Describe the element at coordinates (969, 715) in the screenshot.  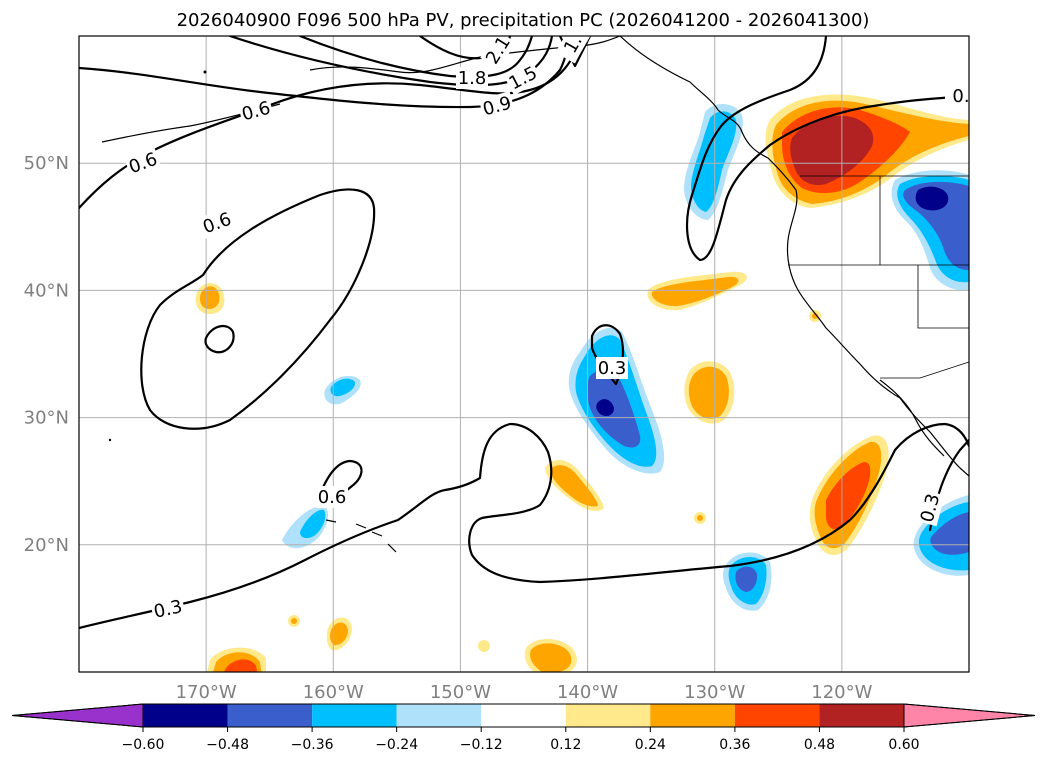
I see `colorbar-extend-max` at that location.